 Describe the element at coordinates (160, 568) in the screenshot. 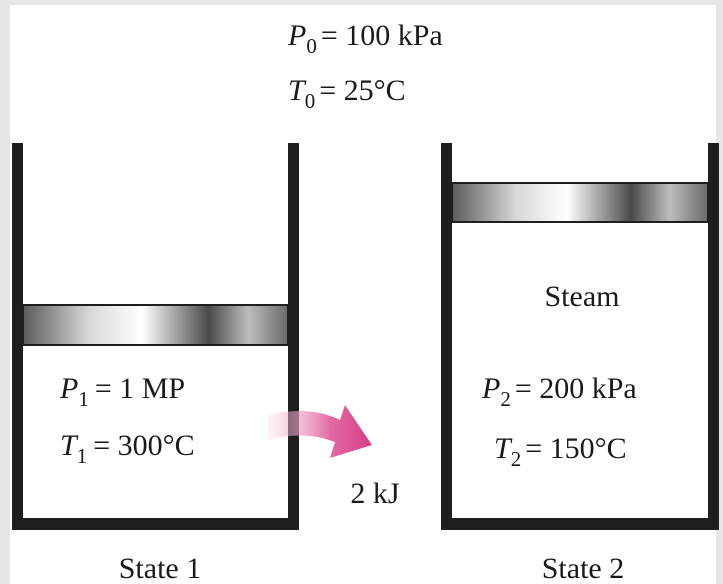

I see `state-label: State 1` at that location.